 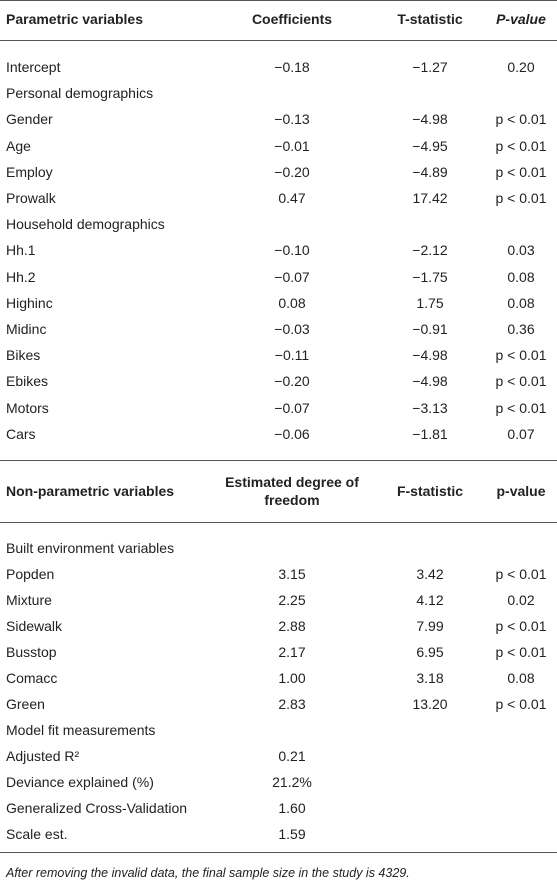 What do you see at coordinates (292, 626) in the screenshot?
I see `cell: 2.88` at bounding box center [292, 626].